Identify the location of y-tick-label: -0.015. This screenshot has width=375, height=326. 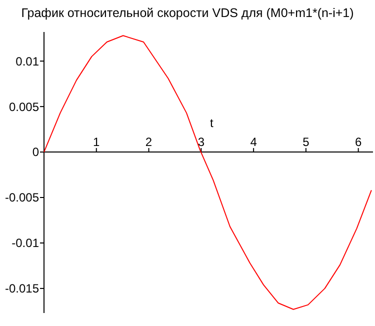
(22, 289).